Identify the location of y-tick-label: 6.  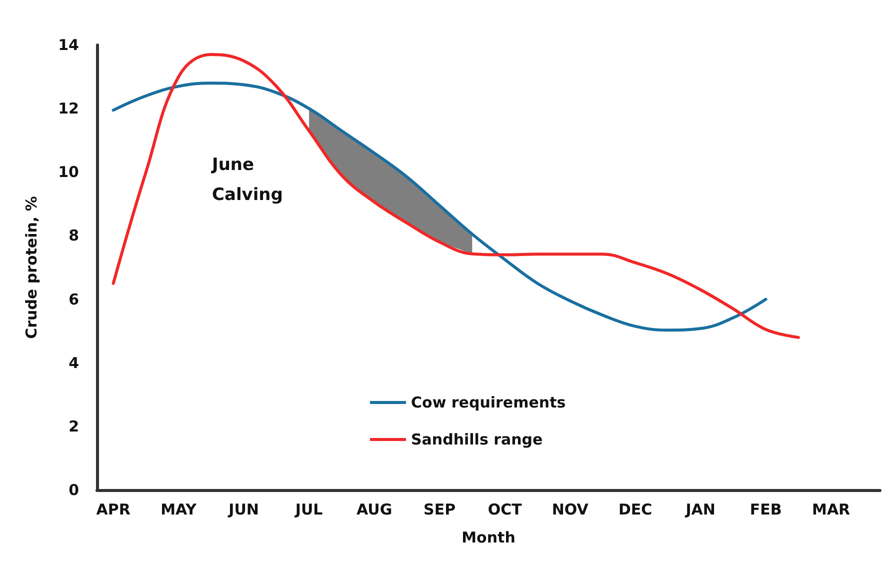
(73, 299).